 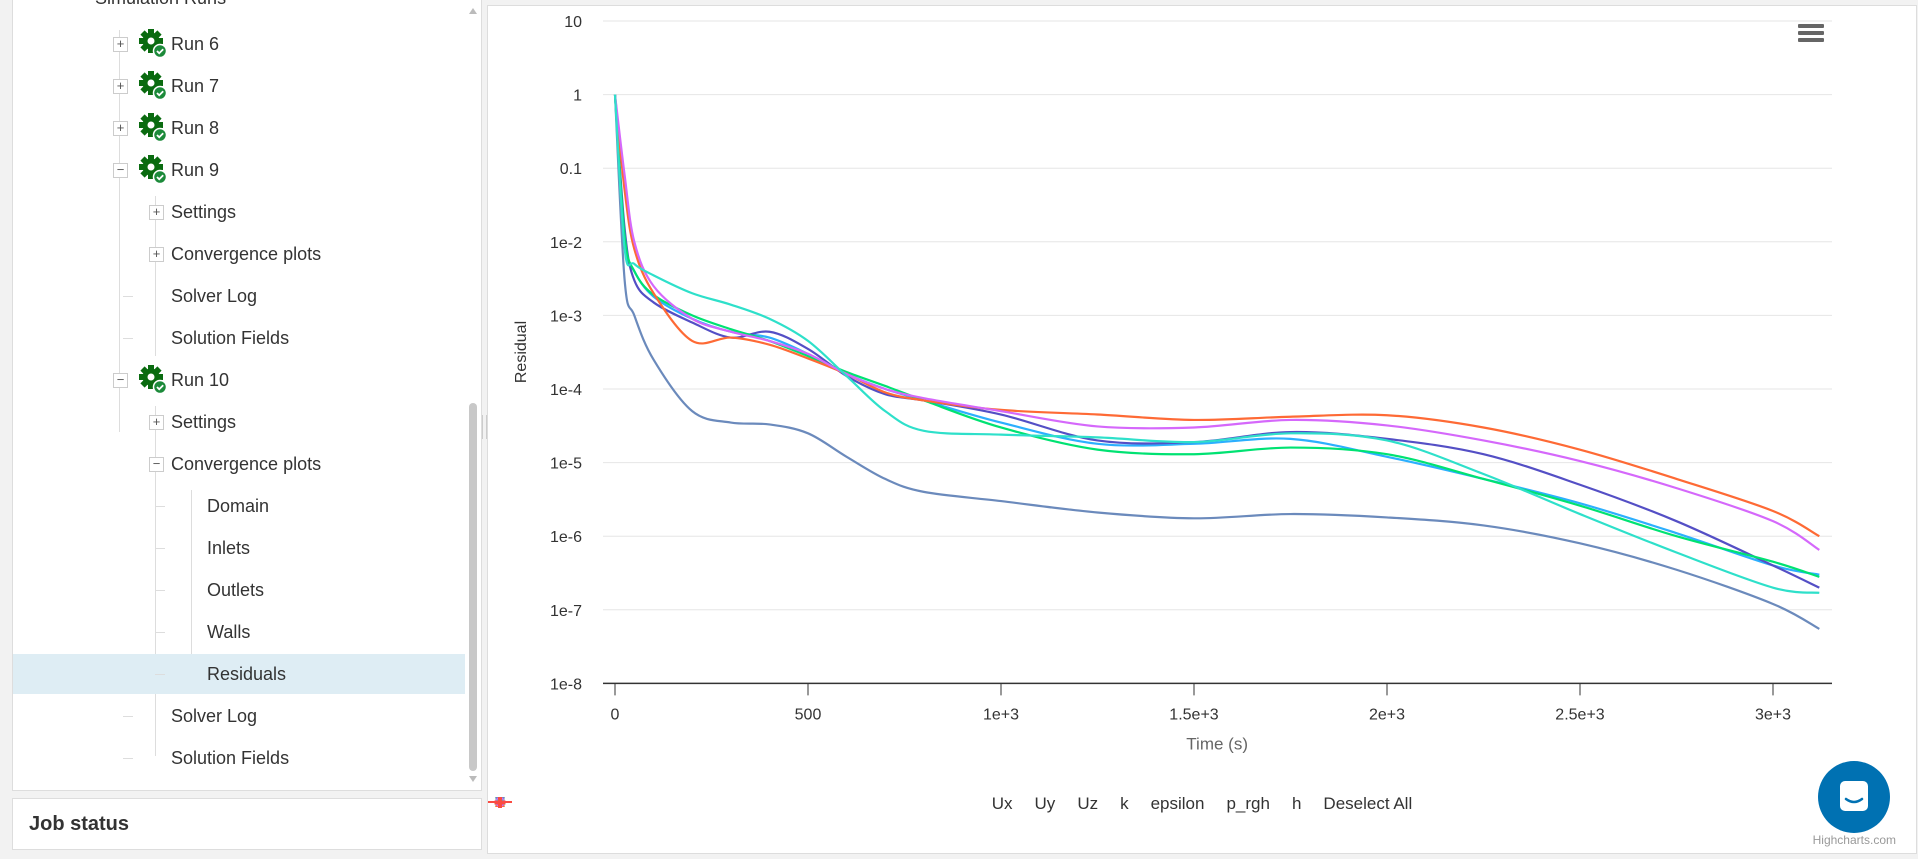 I want to click on legend-item-epsilon: epsilon, so click(x=846, y=804).